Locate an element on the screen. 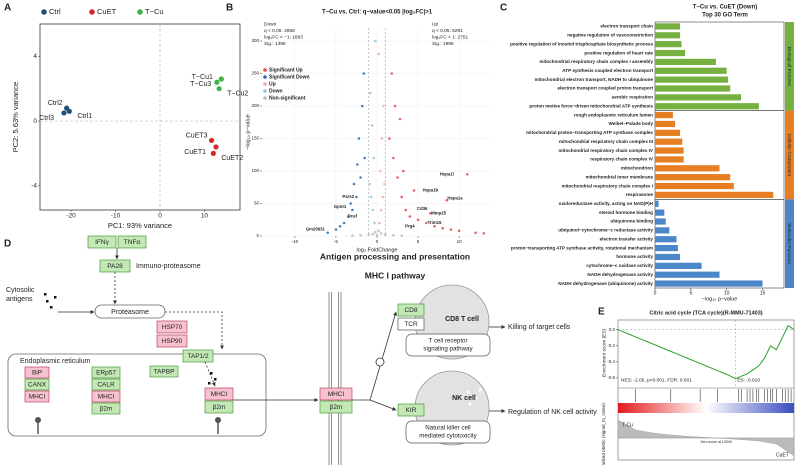  protein-label: CANX is located at coordinates (37, 385).